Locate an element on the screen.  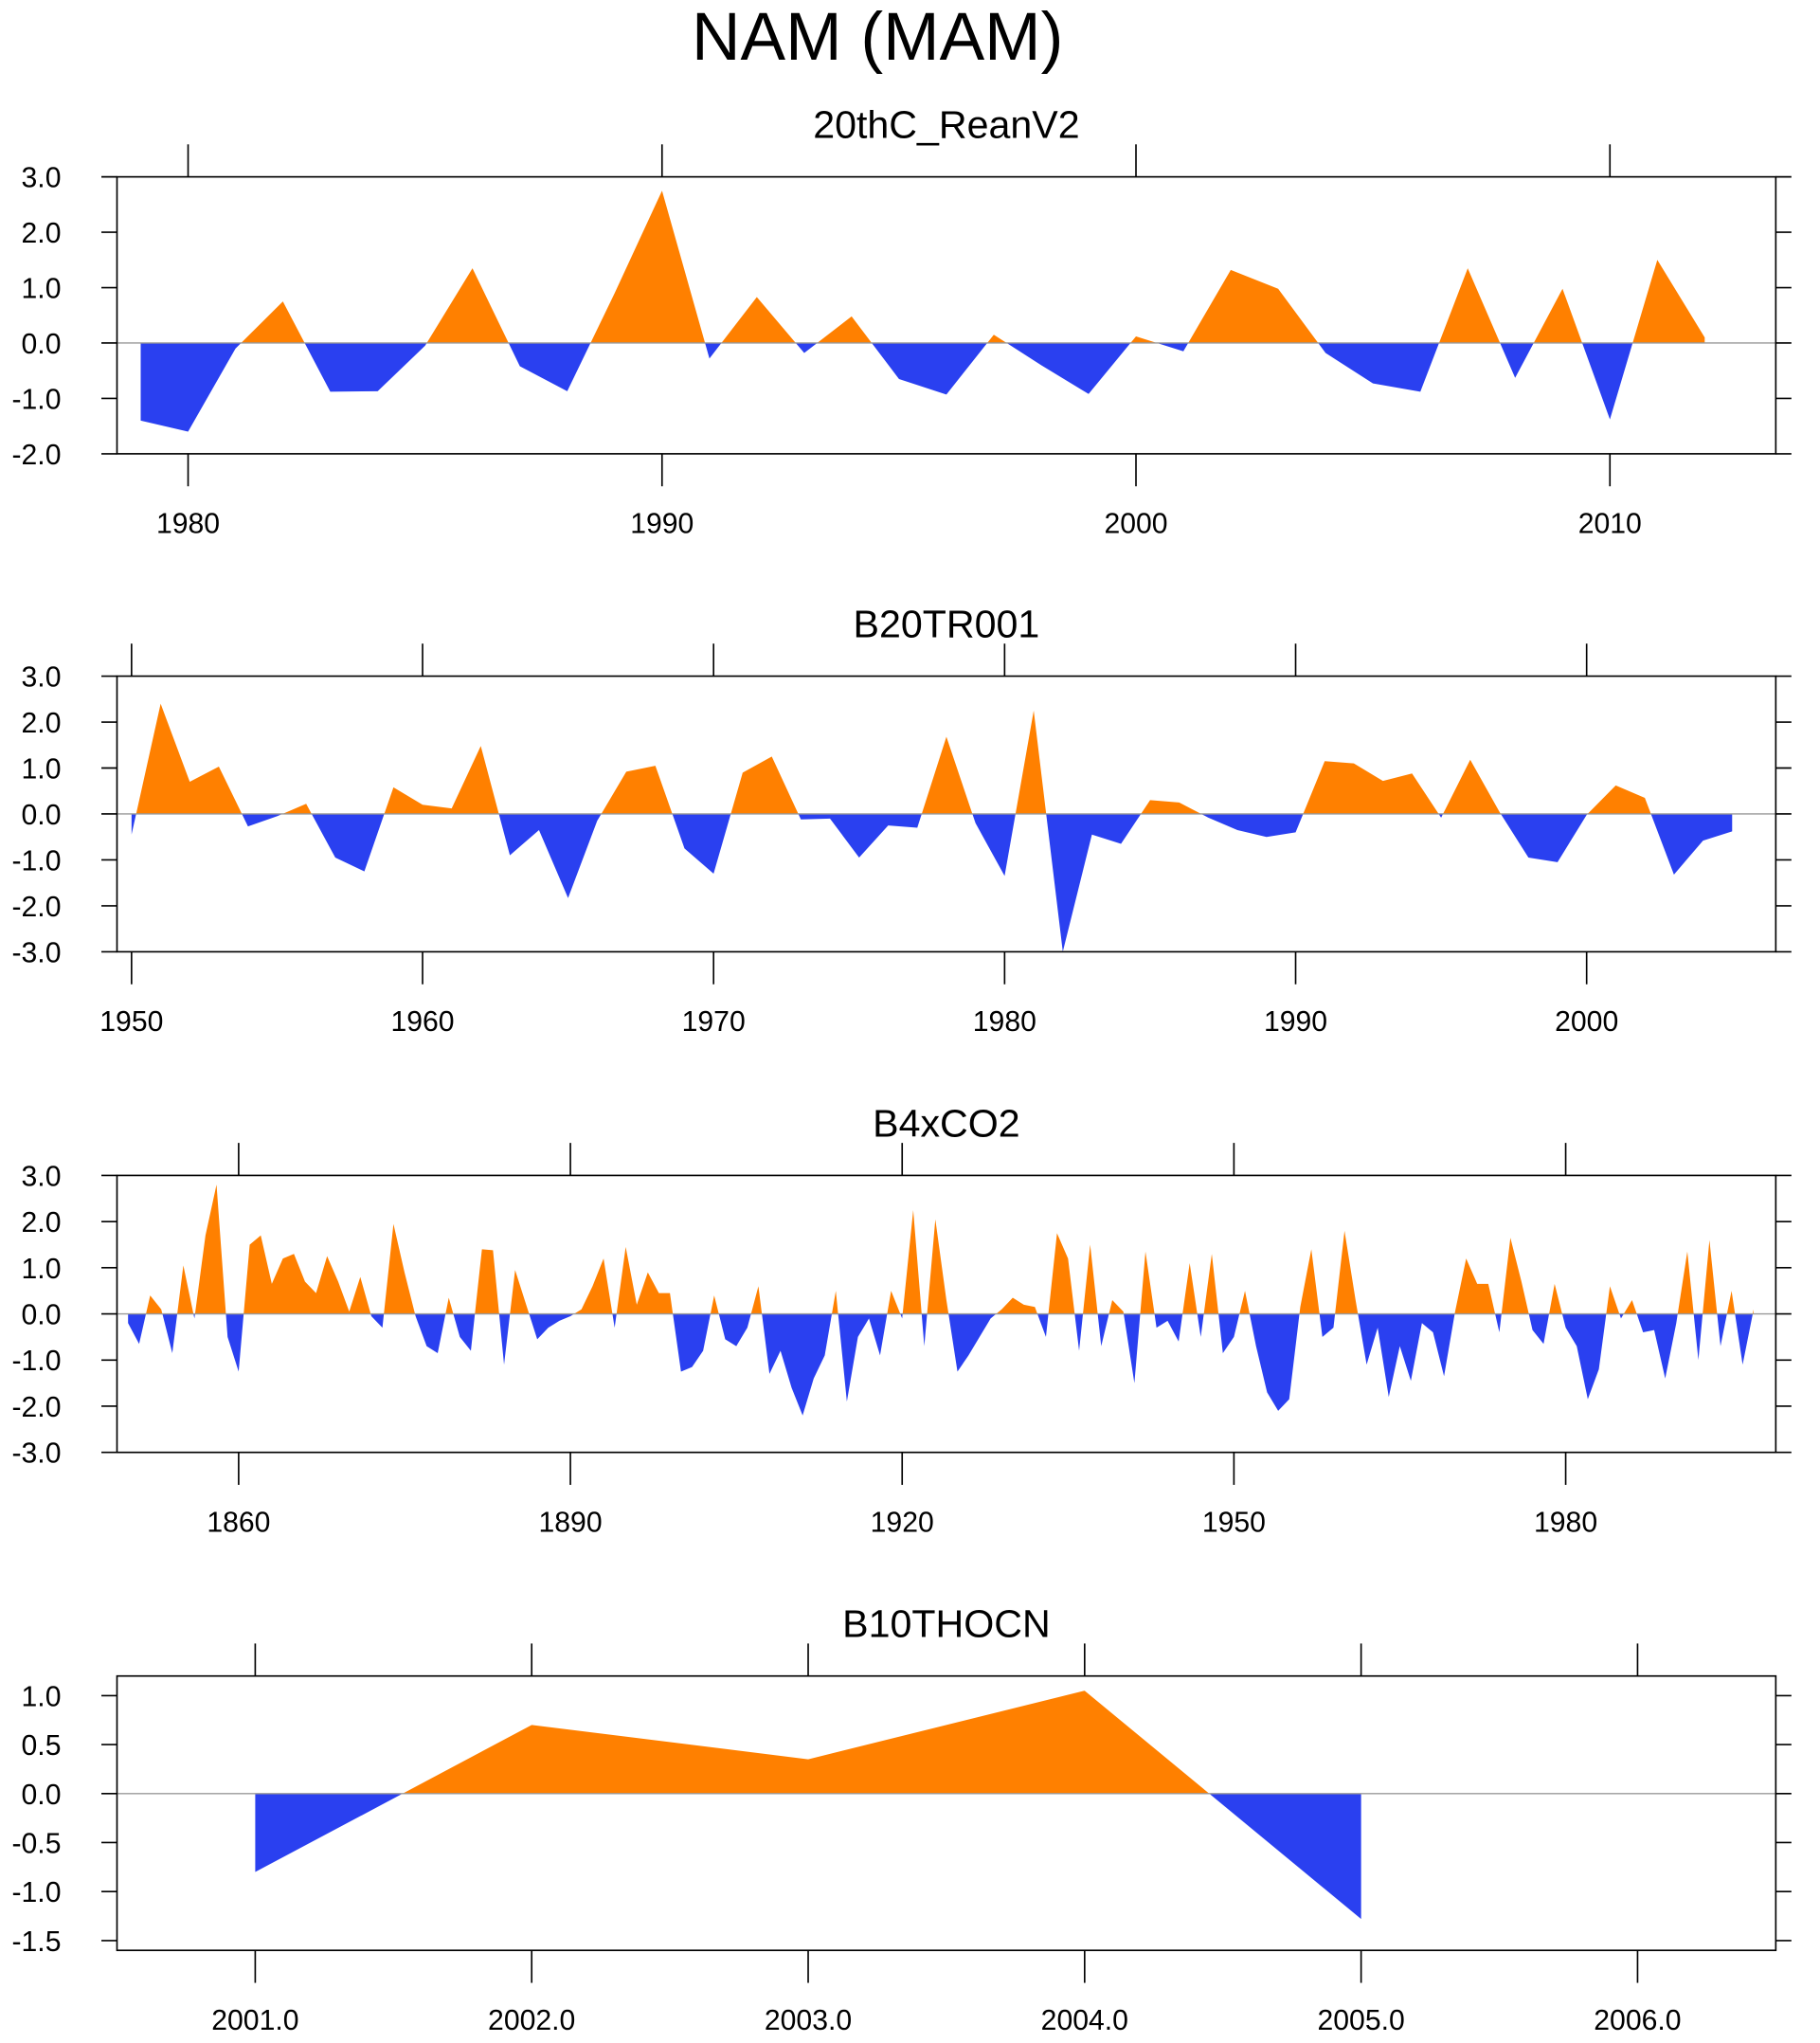
x-tick-label: 2002.0 is located at coordinates (532, 2020).